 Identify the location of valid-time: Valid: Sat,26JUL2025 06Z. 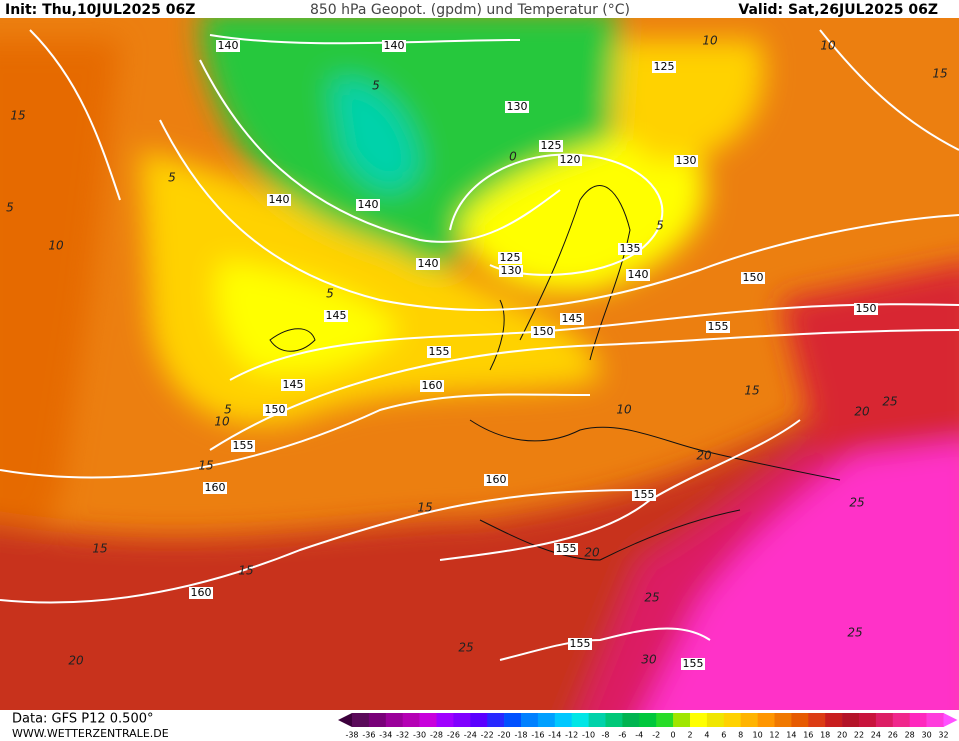
(838, 10).